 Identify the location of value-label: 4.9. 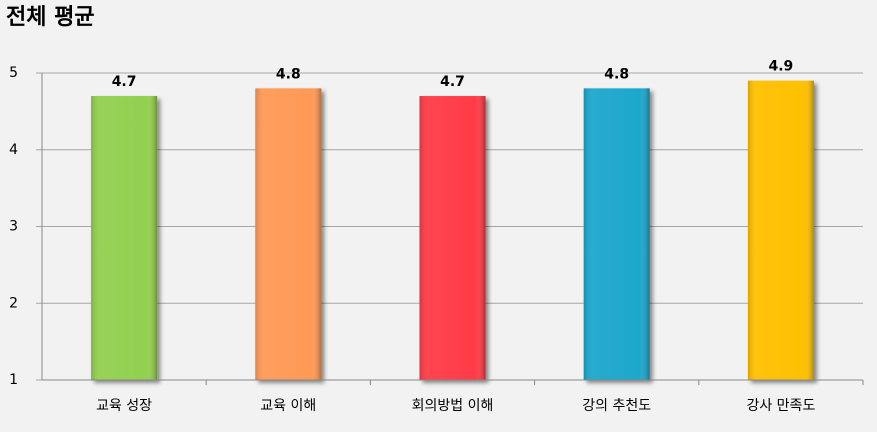
(780, 67).